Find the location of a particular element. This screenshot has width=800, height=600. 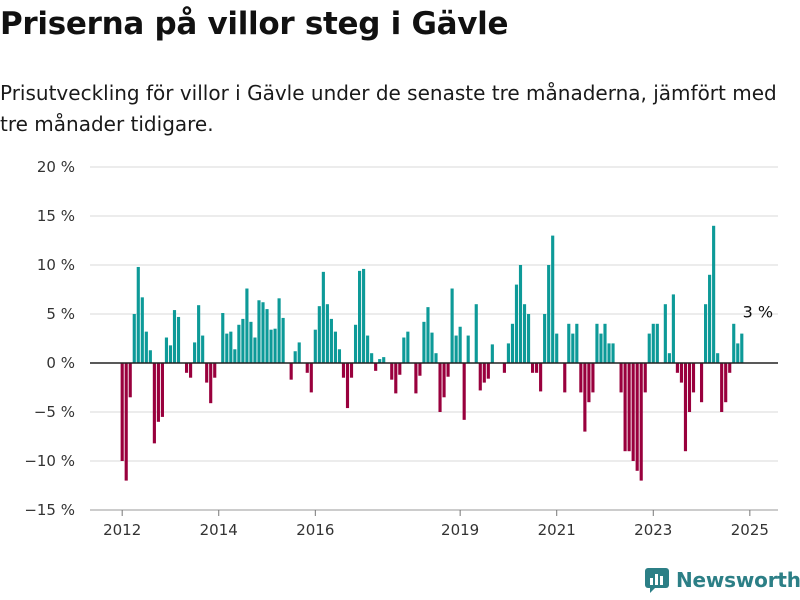

y-tick-label: 20 % is located at coordinates (56, 167).